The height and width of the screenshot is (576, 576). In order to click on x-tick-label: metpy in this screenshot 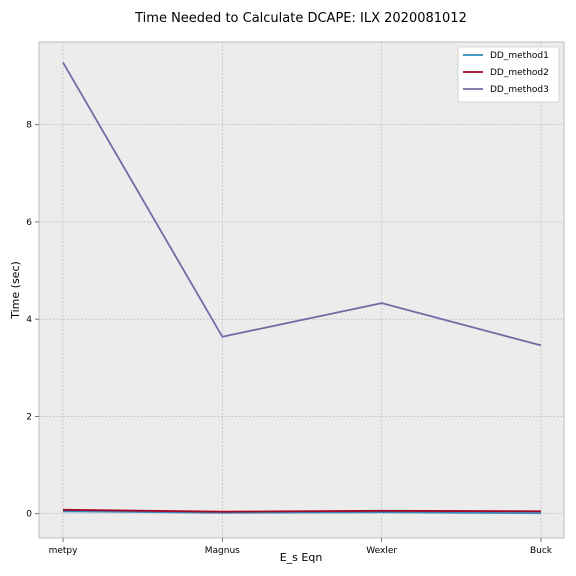, I will do `click(64, 551)`.